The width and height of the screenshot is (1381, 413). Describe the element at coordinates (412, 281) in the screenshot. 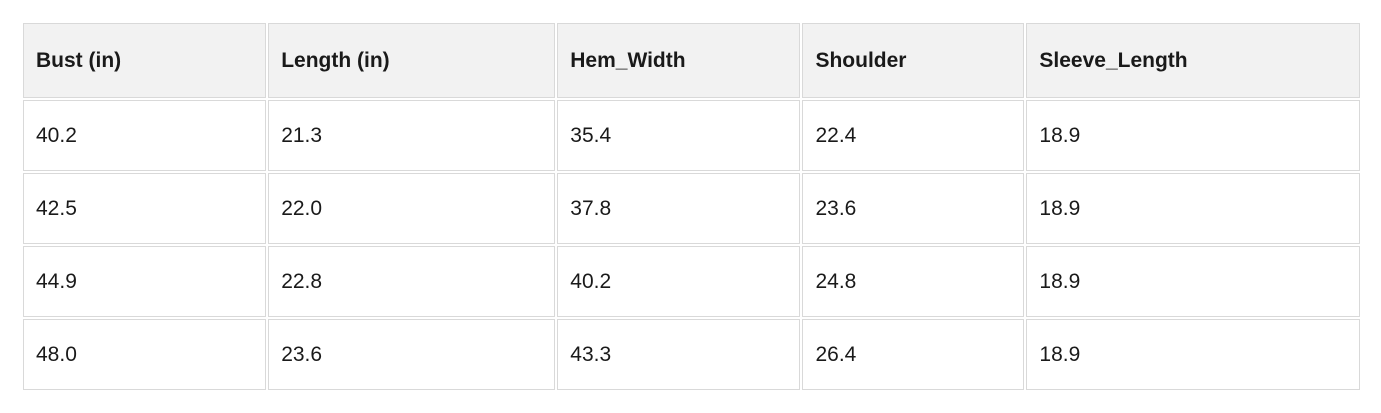

I see `table-cell: 22.8` at that location.